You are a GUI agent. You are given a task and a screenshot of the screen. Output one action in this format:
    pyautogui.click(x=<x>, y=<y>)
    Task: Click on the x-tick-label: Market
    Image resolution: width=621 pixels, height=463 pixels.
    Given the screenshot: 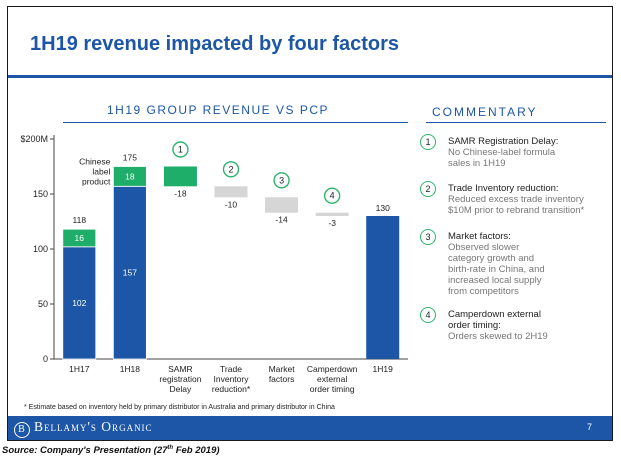 What is the action you would take?
    pyautogui.click(x=282, y=369)
    